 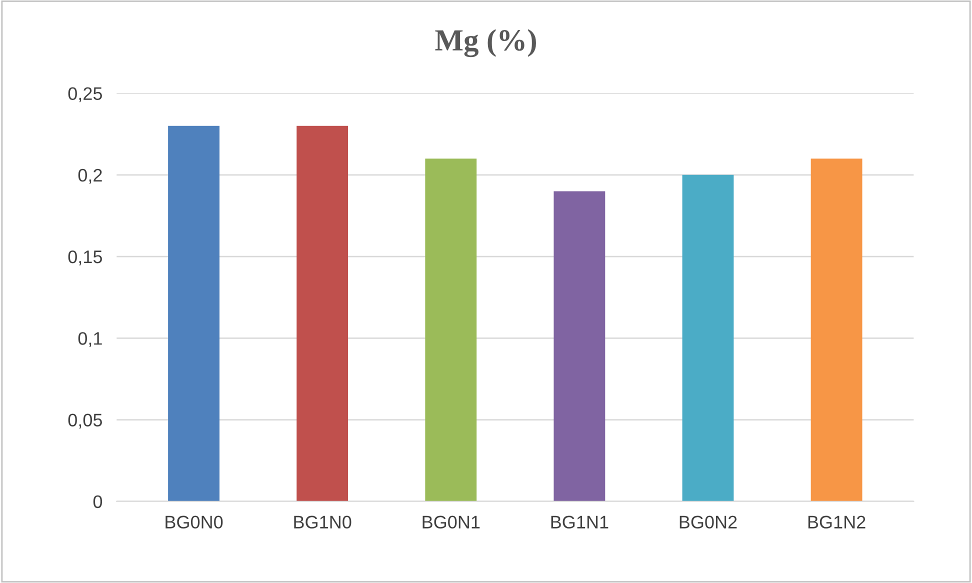 What do you see at coordinates (837, 522) in the screenshot?
I see `x-tick-label: BG1N2` at bounding box center [837, 522].